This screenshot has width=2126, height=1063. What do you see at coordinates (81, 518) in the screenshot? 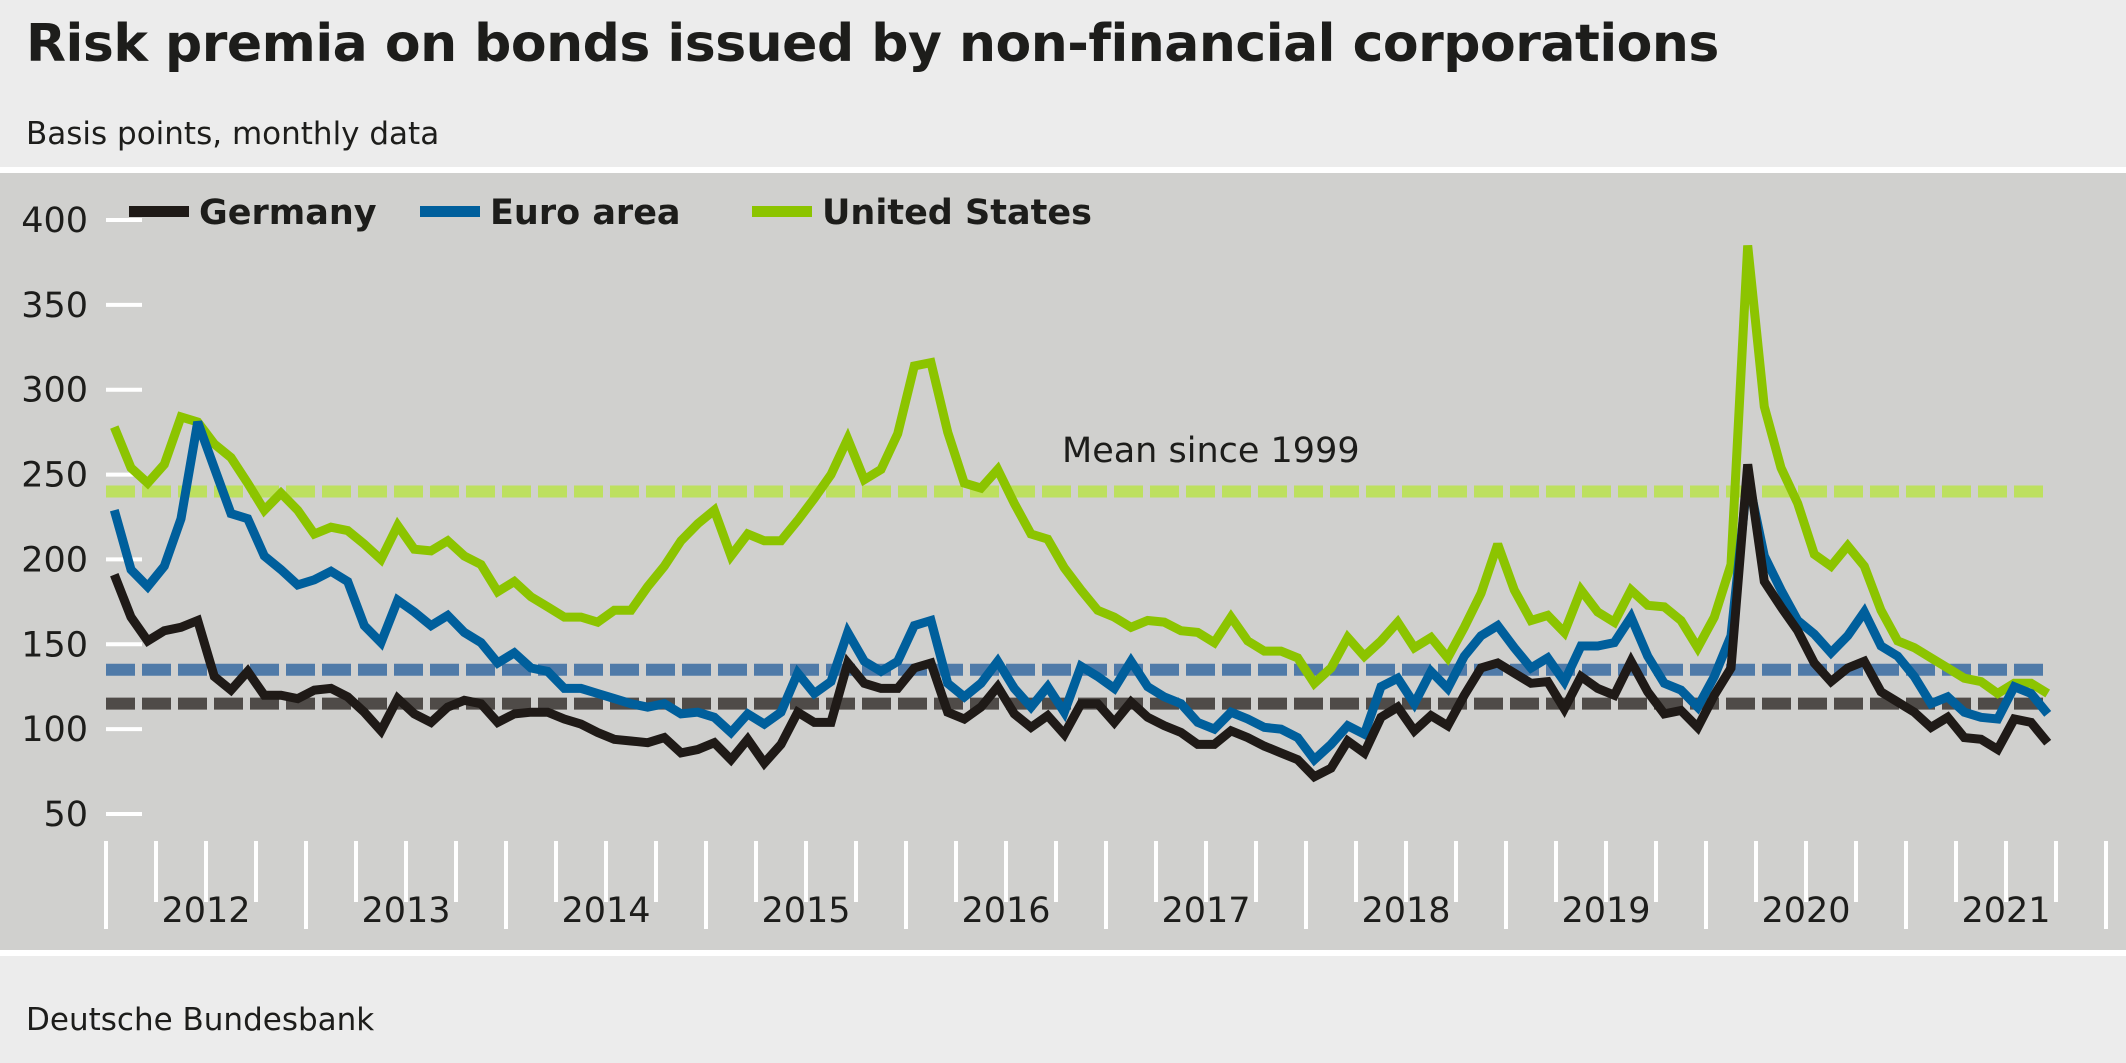
I see `y-axis: 50 100 150 200 250 300 350 400` at bounding box center [81, 518].